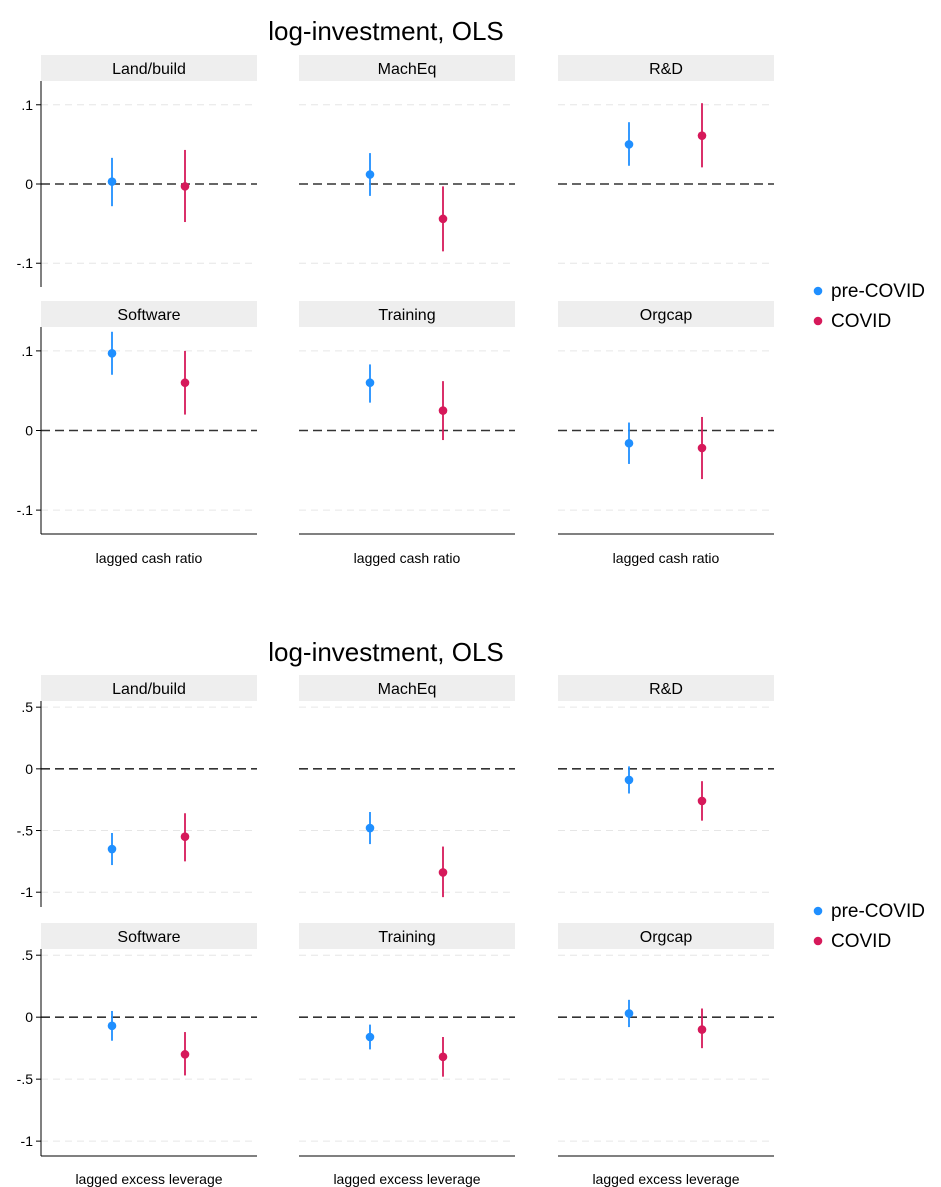 Image resolution: width=941 pixels, height=1187 pixels. Describe the element at coordinates (137, 433) in the screenshot. I see `panel-software: Software .1 0 -.1 lagged cash ratio` at that location.